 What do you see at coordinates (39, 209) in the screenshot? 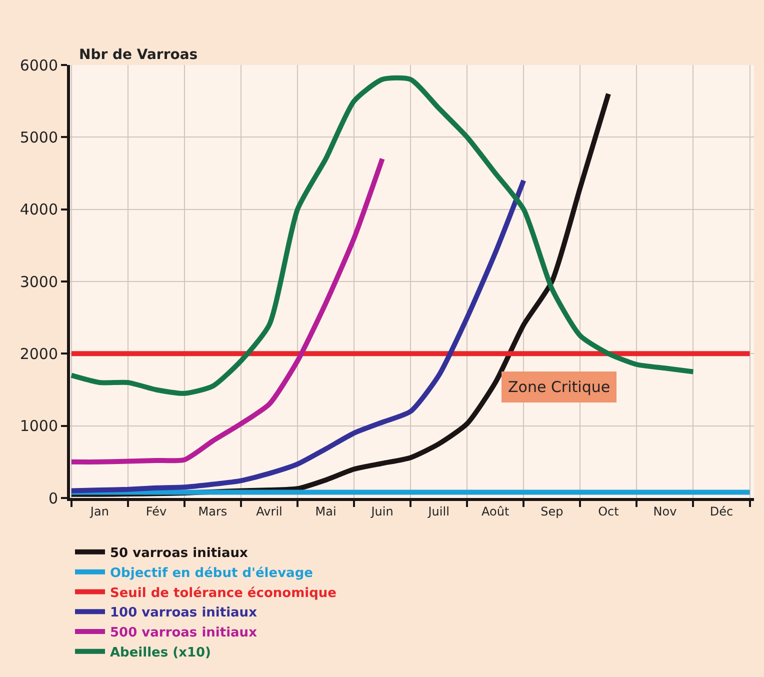
I see `y-tick-label: 4000` at bounding box center [39, 209].